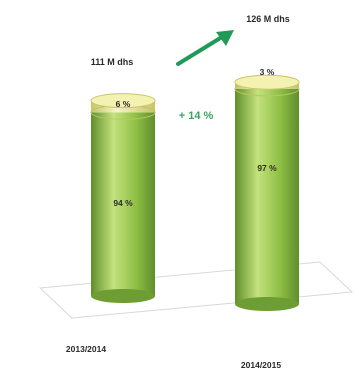 Image resolution: width=359 pixels, height=375 pixels. I want to click on data-label-2013-2014-top: 6 %, so click(123, 104).